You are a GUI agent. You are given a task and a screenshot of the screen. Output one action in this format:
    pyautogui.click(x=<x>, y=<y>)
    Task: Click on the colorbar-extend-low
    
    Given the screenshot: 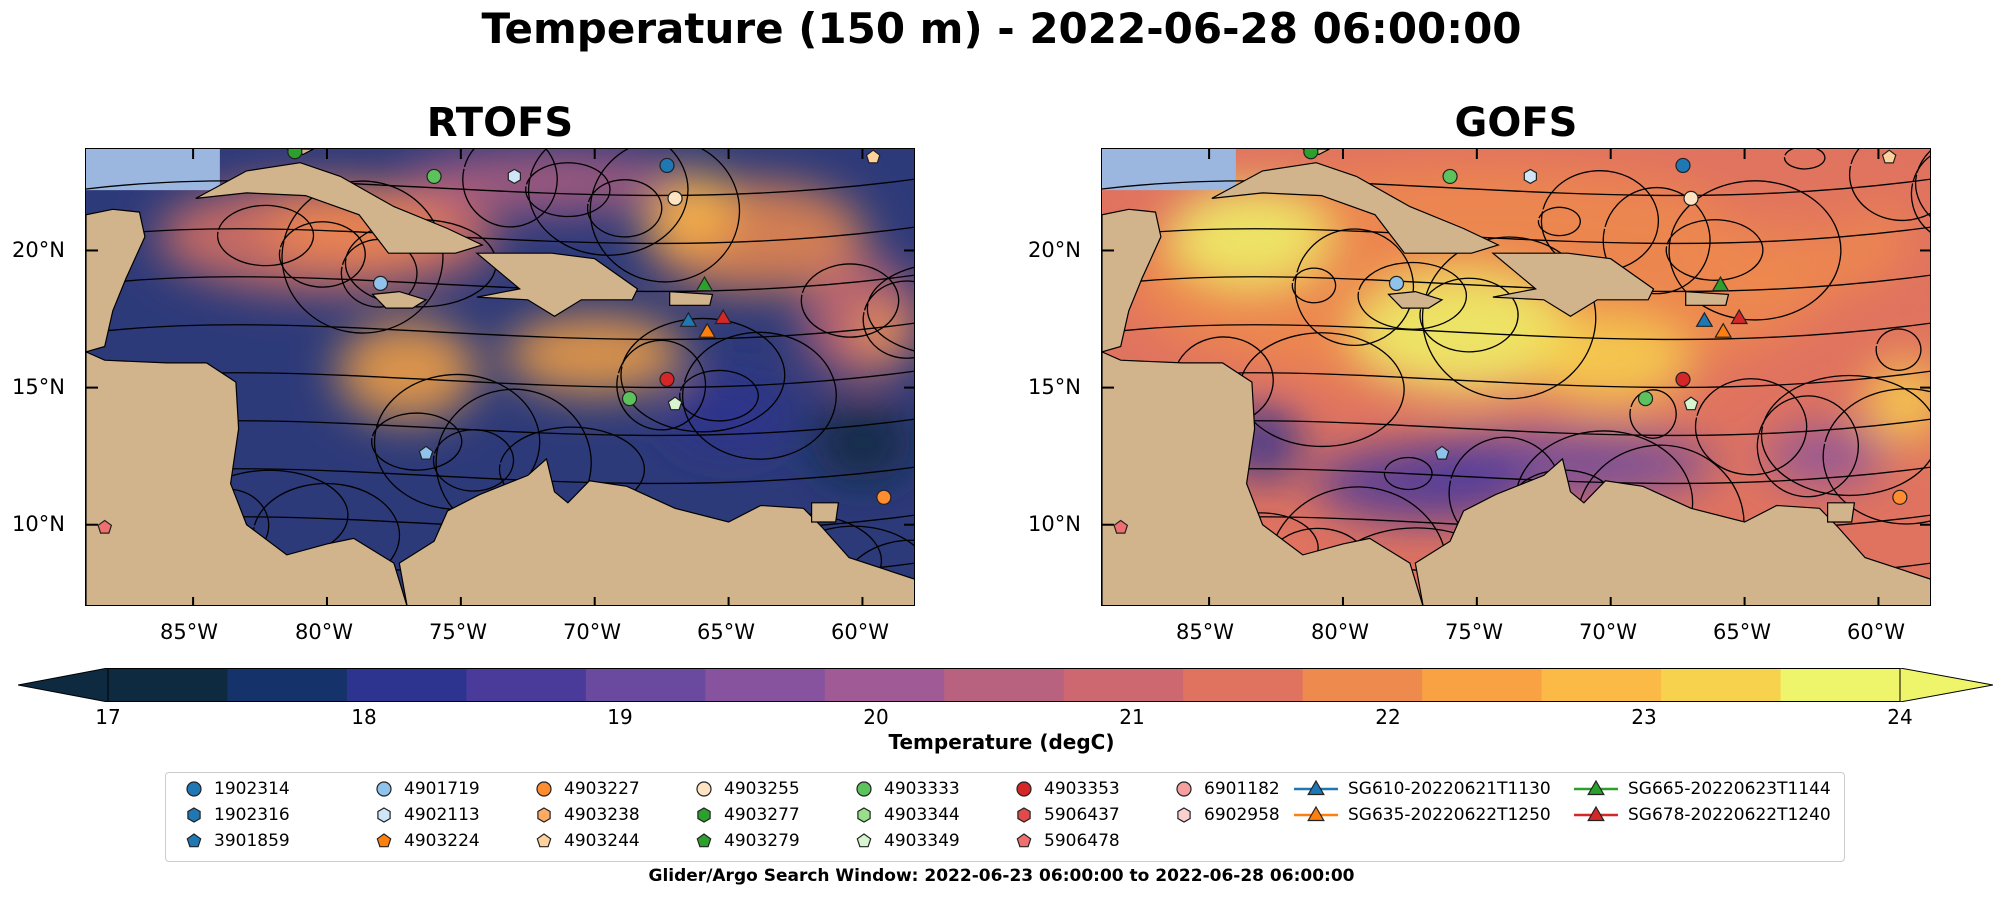 What is the action you would take?
    pyautogui.click(x=63, y=685)
    